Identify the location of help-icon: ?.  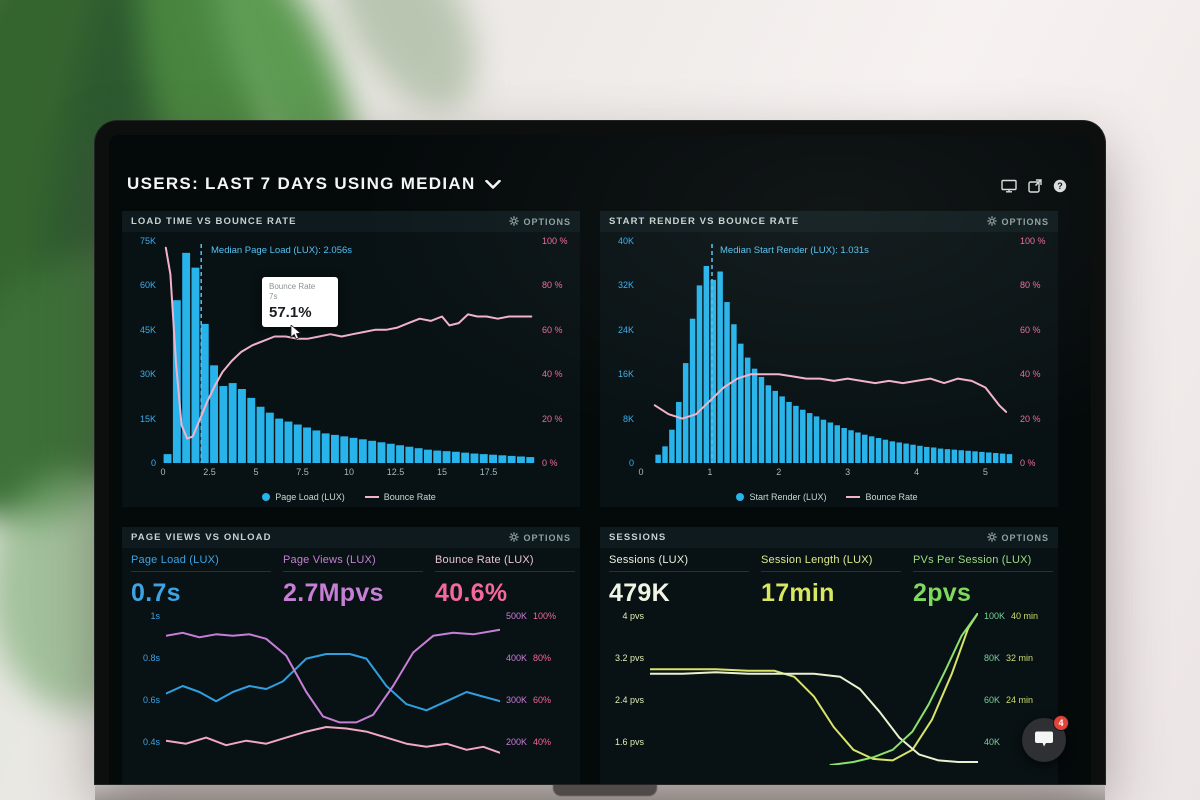
(1060, 186).